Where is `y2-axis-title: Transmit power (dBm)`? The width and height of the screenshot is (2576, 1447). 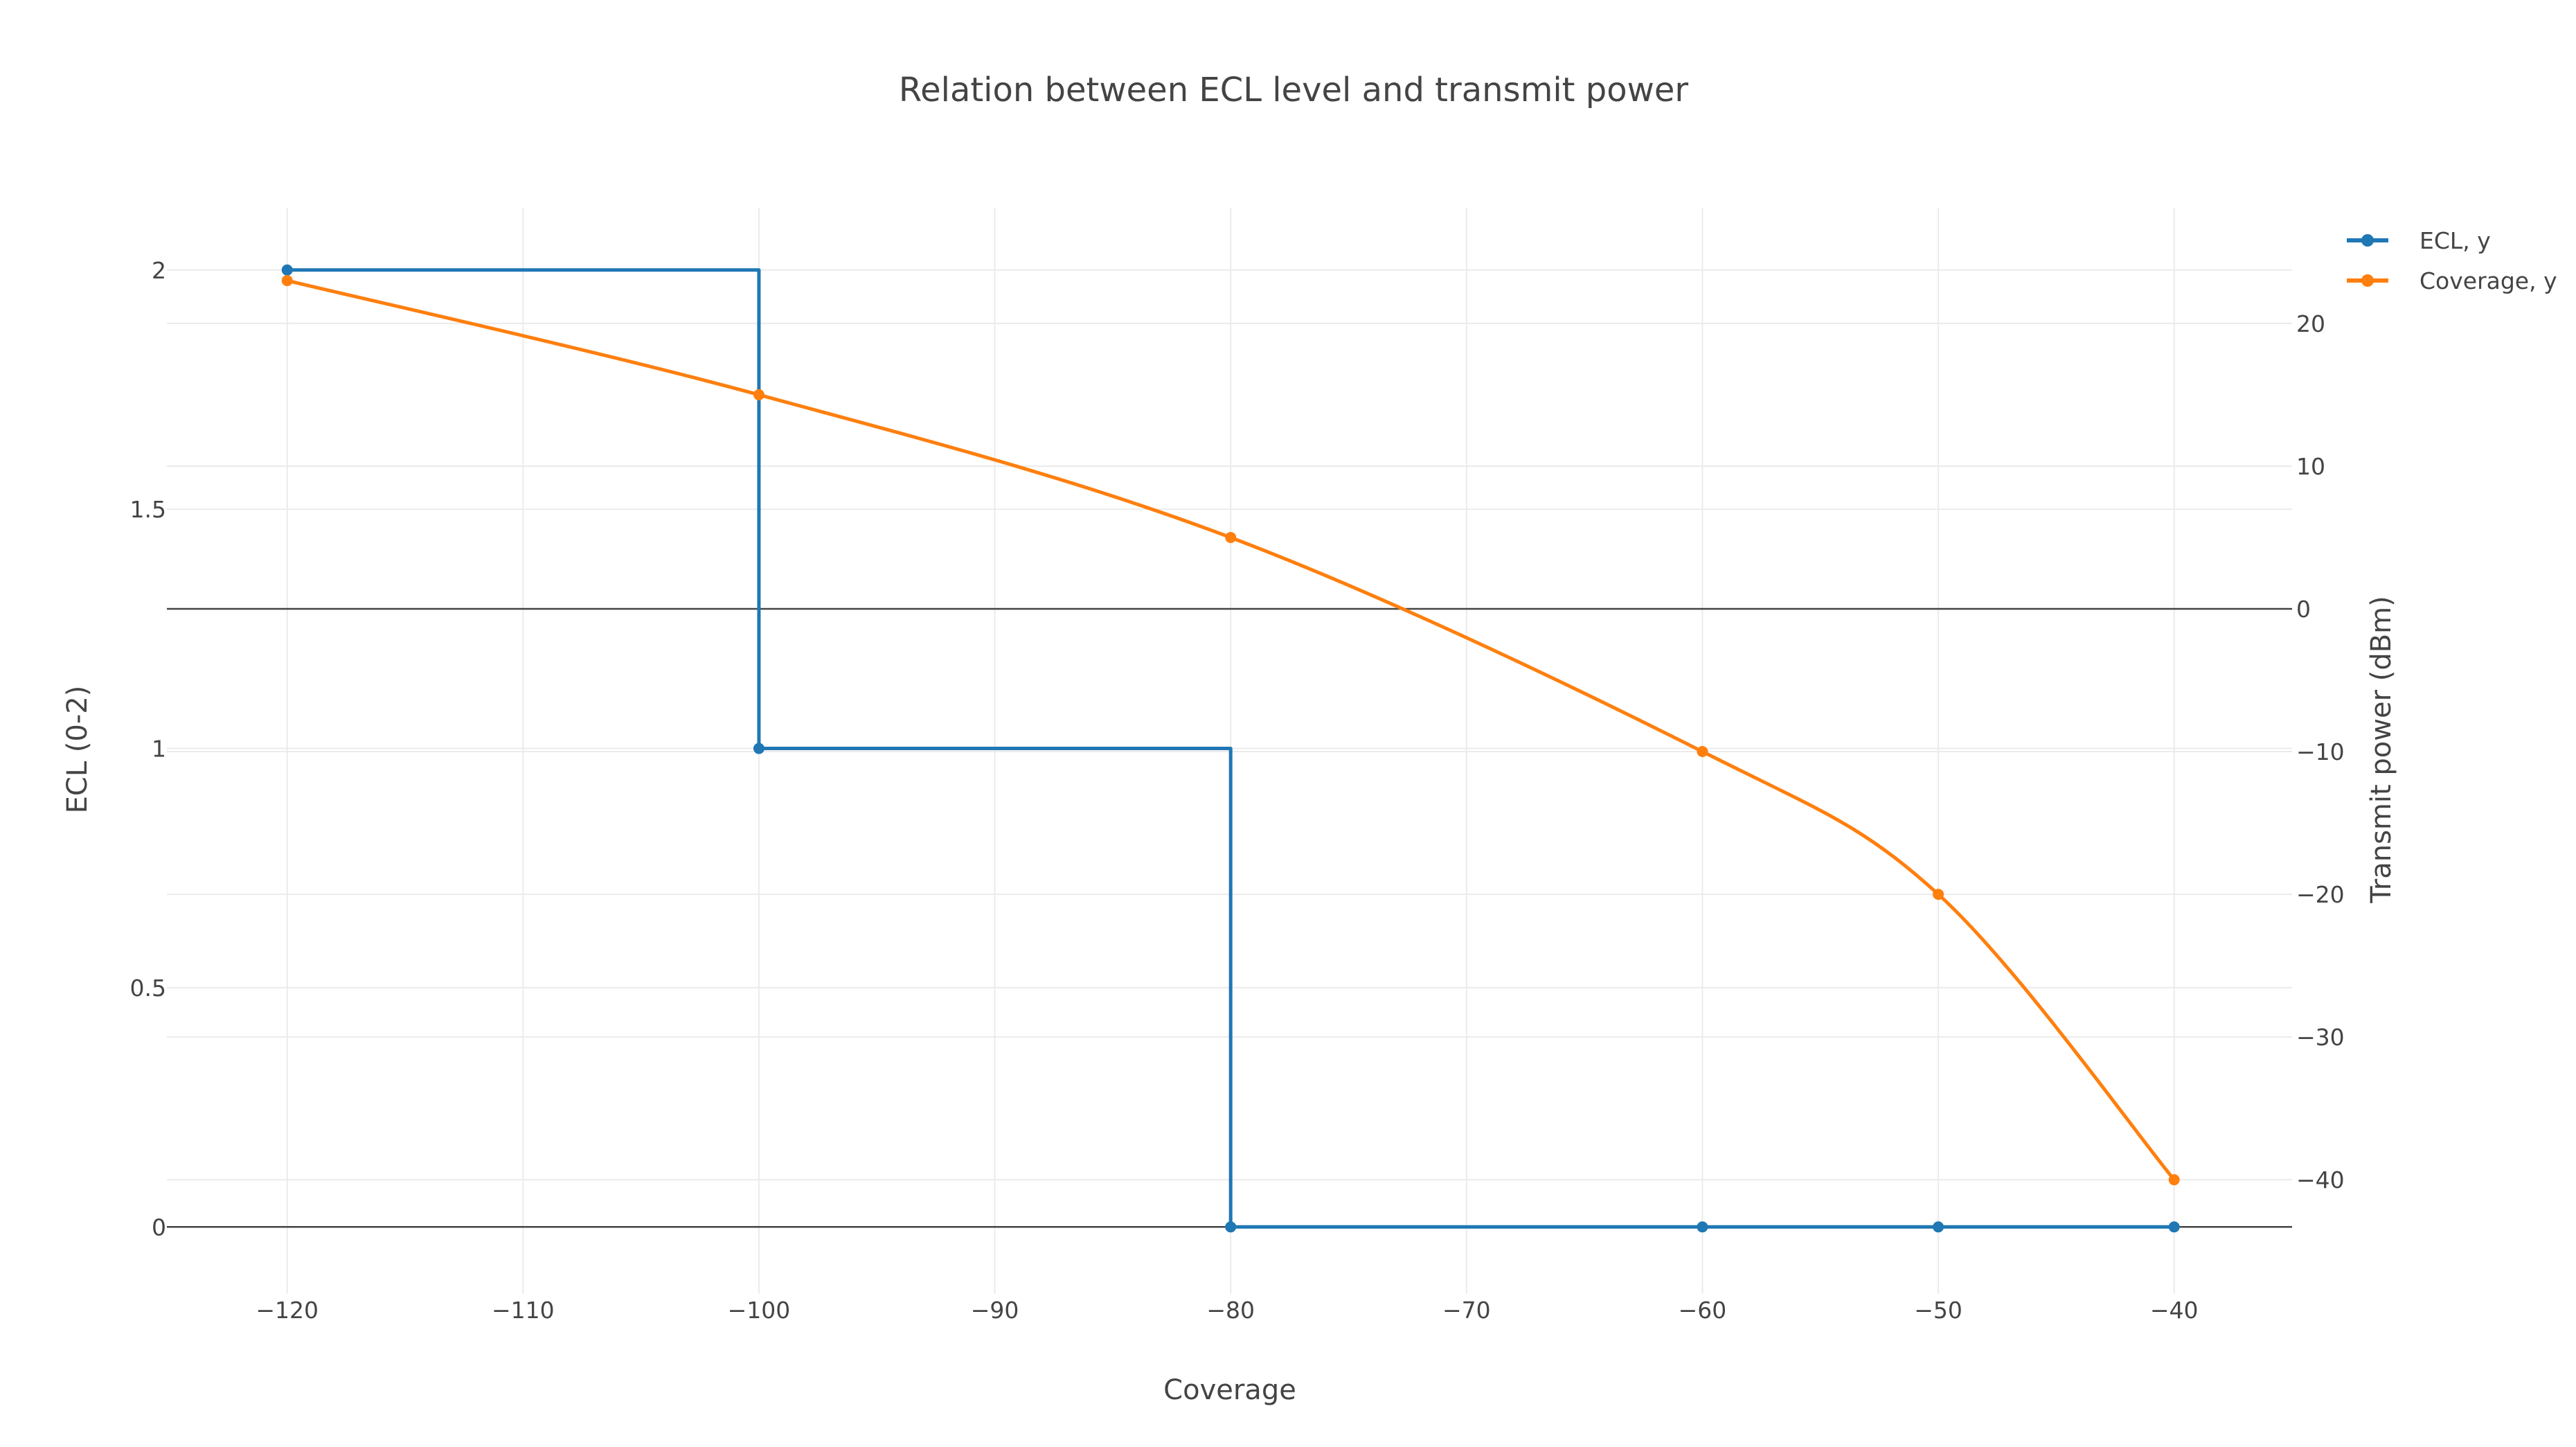
y2-axis-title: Transmit power (dBm) is located at coordinates (2381, 750).